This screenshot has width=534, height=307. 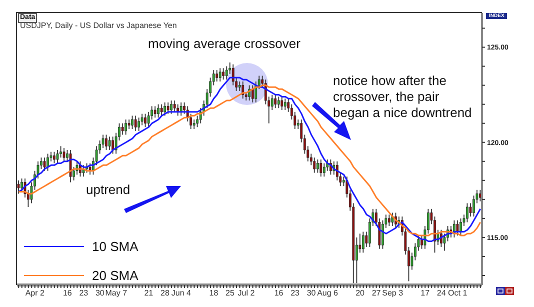 I want to click on x-tick-label: Jul 2, so click(x=247, y=293).